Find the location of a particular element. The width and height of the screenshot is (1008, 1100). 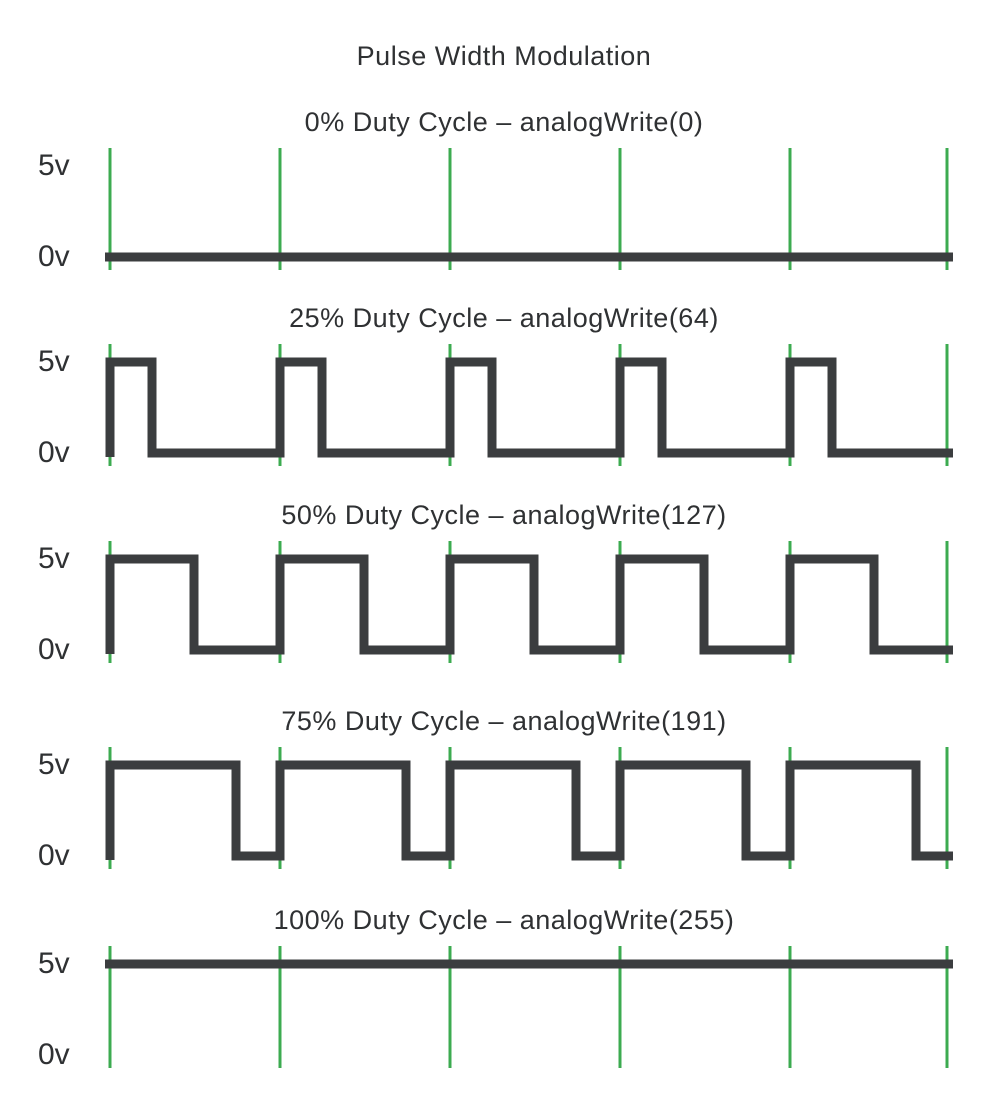

page-title: Pulse Width Modulation is located at coordinates (504, 56).